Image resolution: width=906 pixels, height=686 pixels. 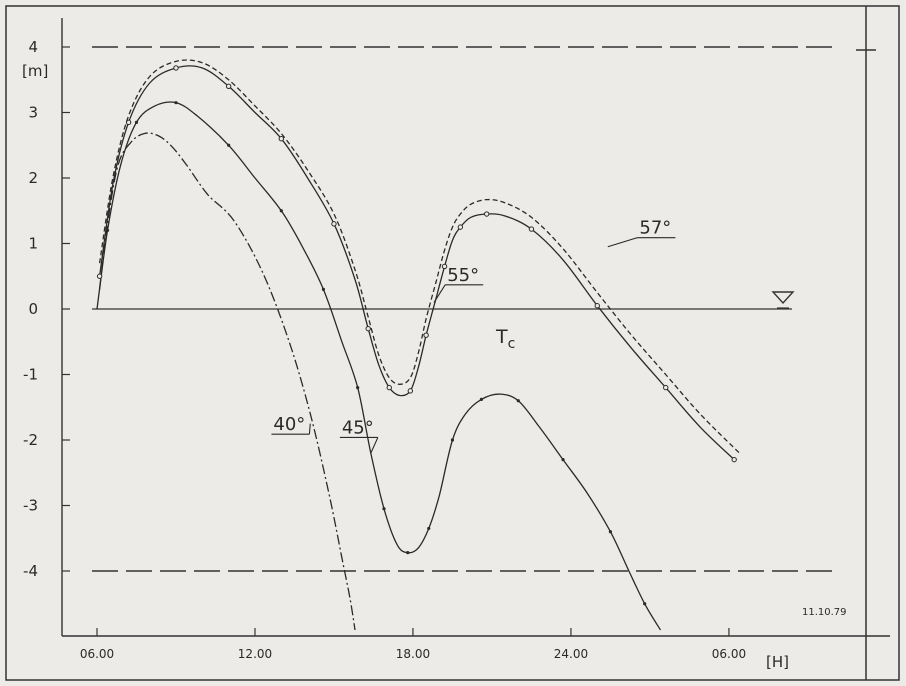 I want to click on y-axis-label: [m], so click(x=35, y=71).